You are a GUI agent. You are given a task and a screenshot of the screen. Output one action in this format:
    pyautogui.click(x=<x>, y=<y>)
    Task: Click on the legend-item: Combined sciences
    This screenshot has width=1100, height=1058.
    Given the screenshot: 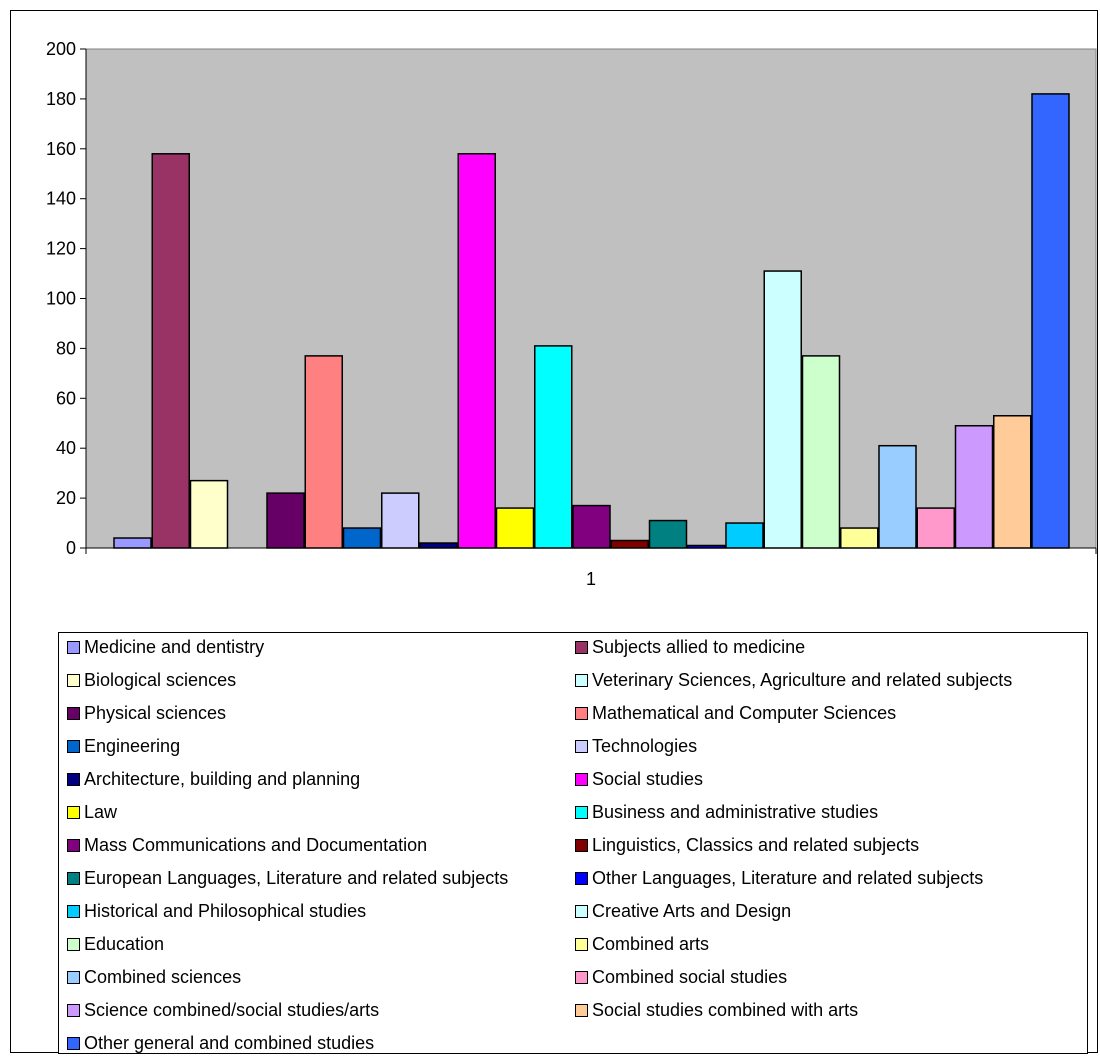 What is the action you would take?
    pyautogui.click(x=154, y=977)
    